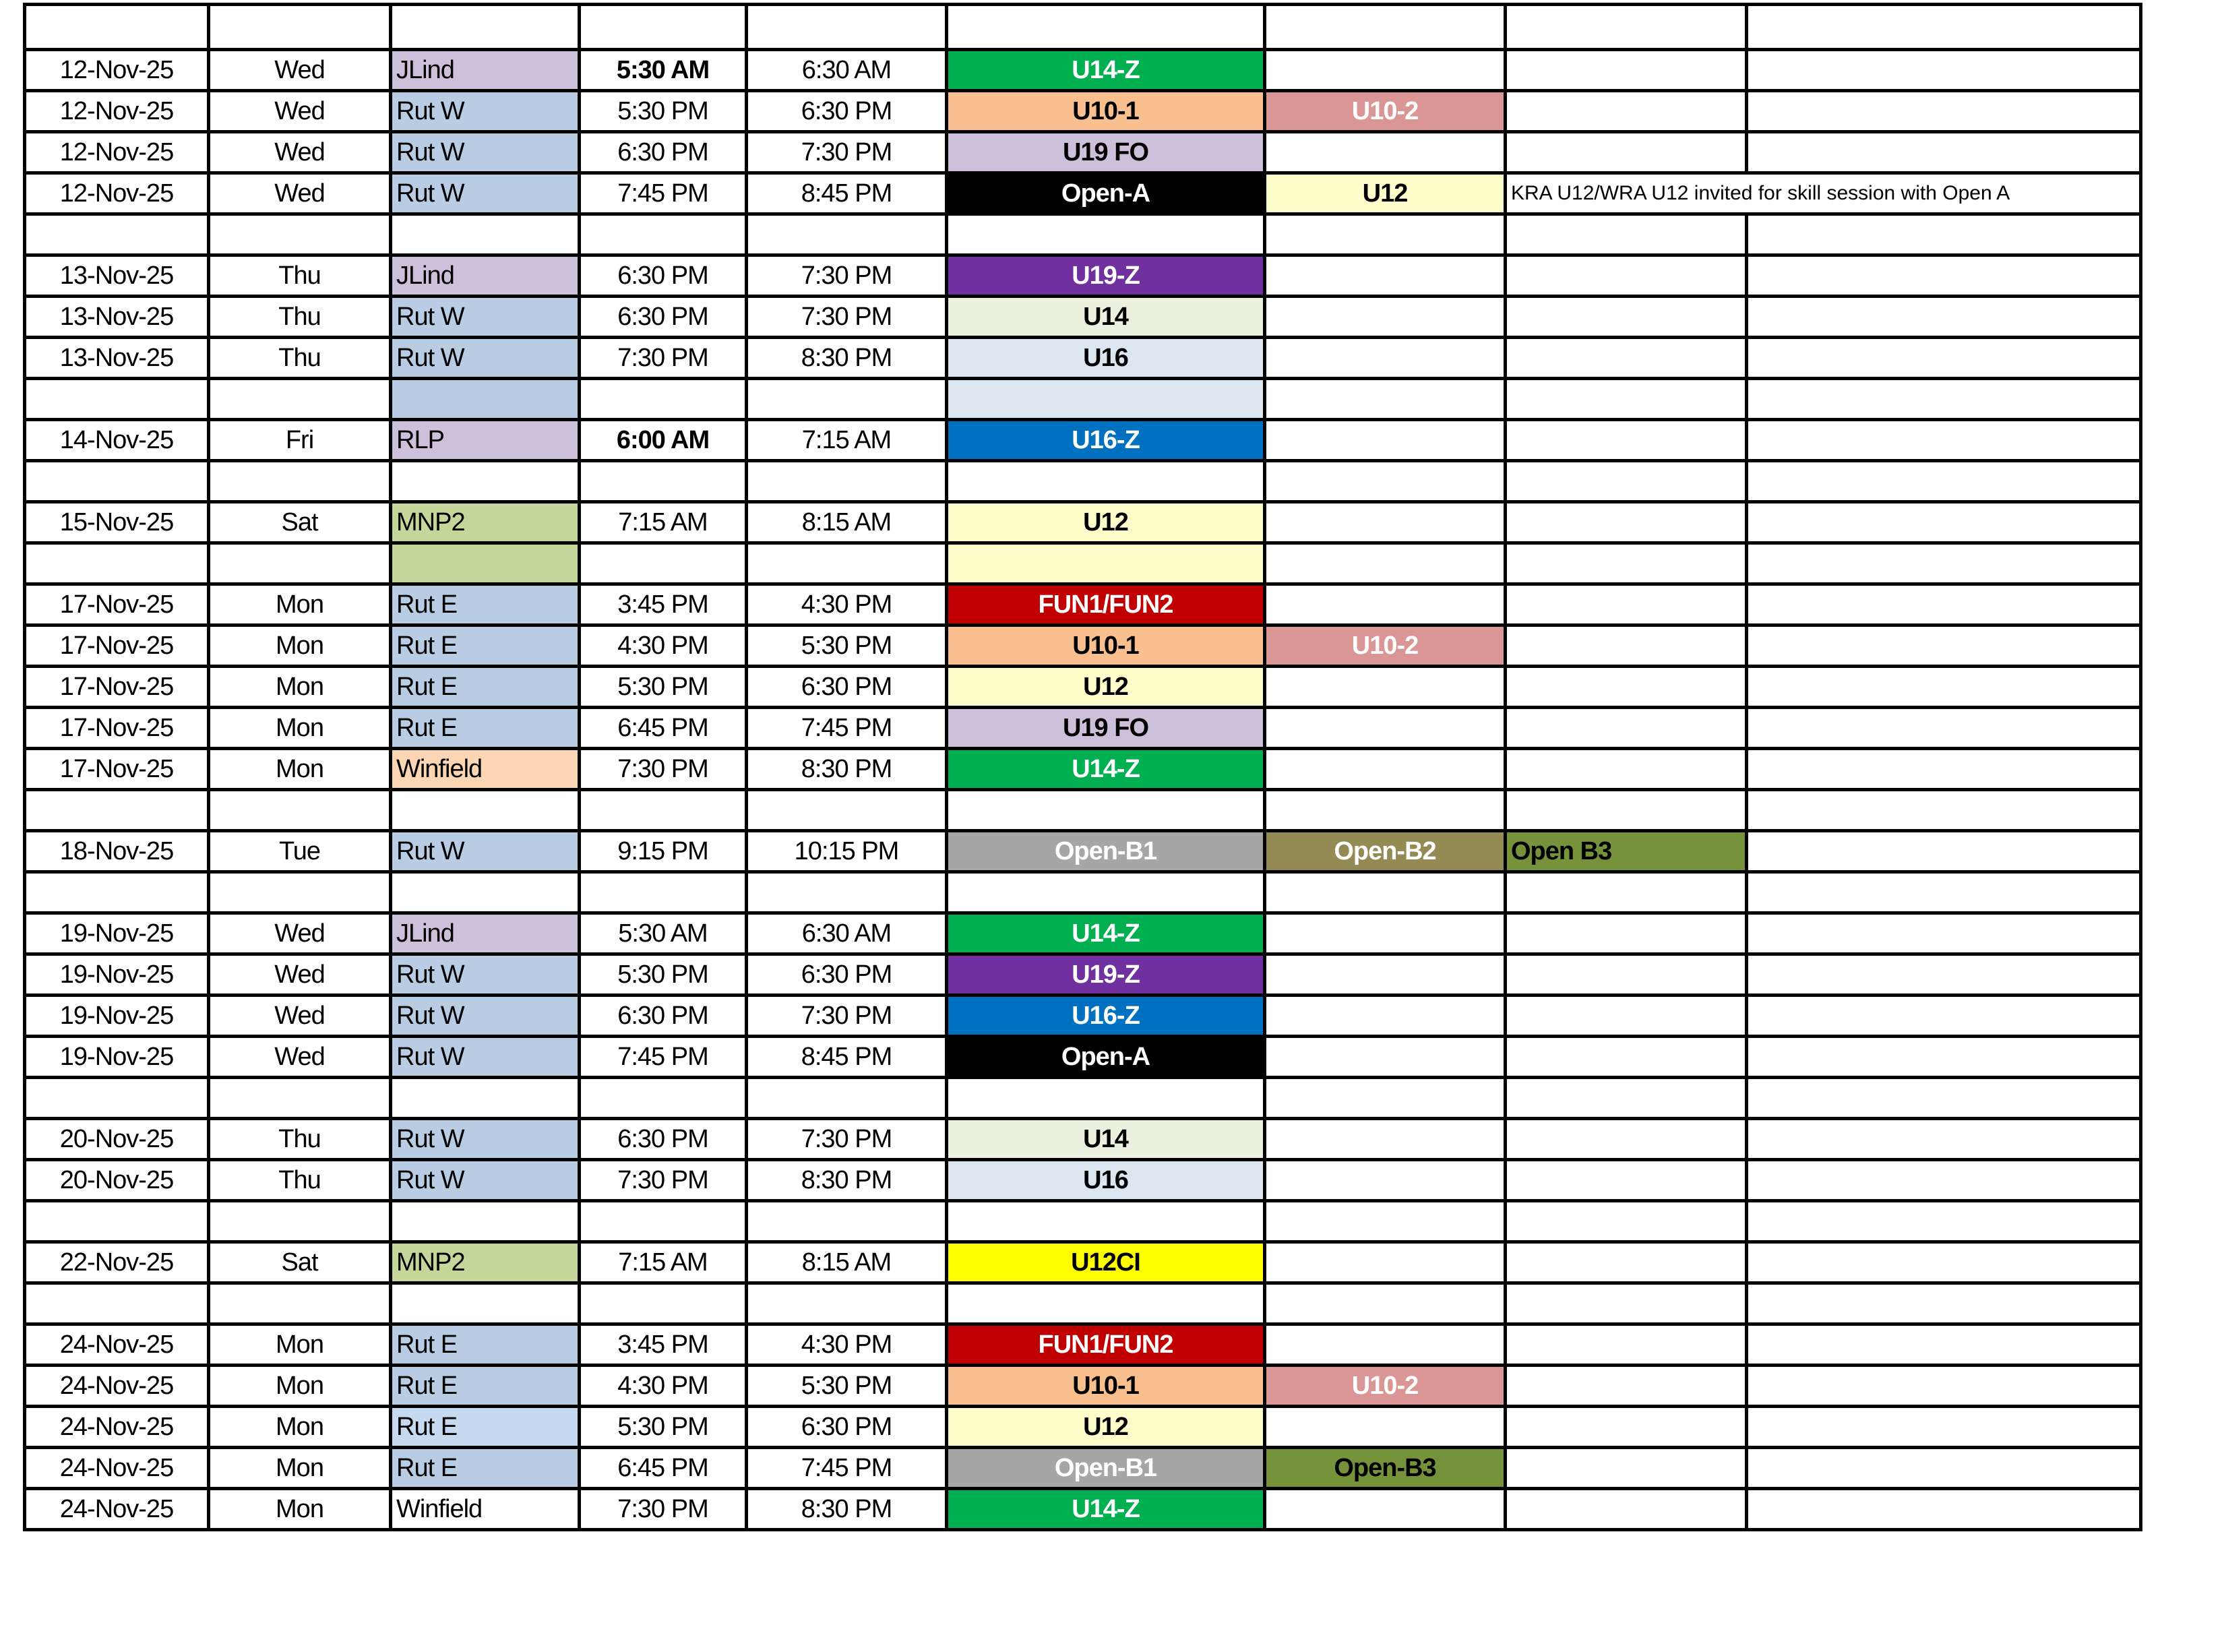  Describe the element at coordinates (117, 358) in the screenshot. I see `date-cell: 13-Nov-25` at that location.